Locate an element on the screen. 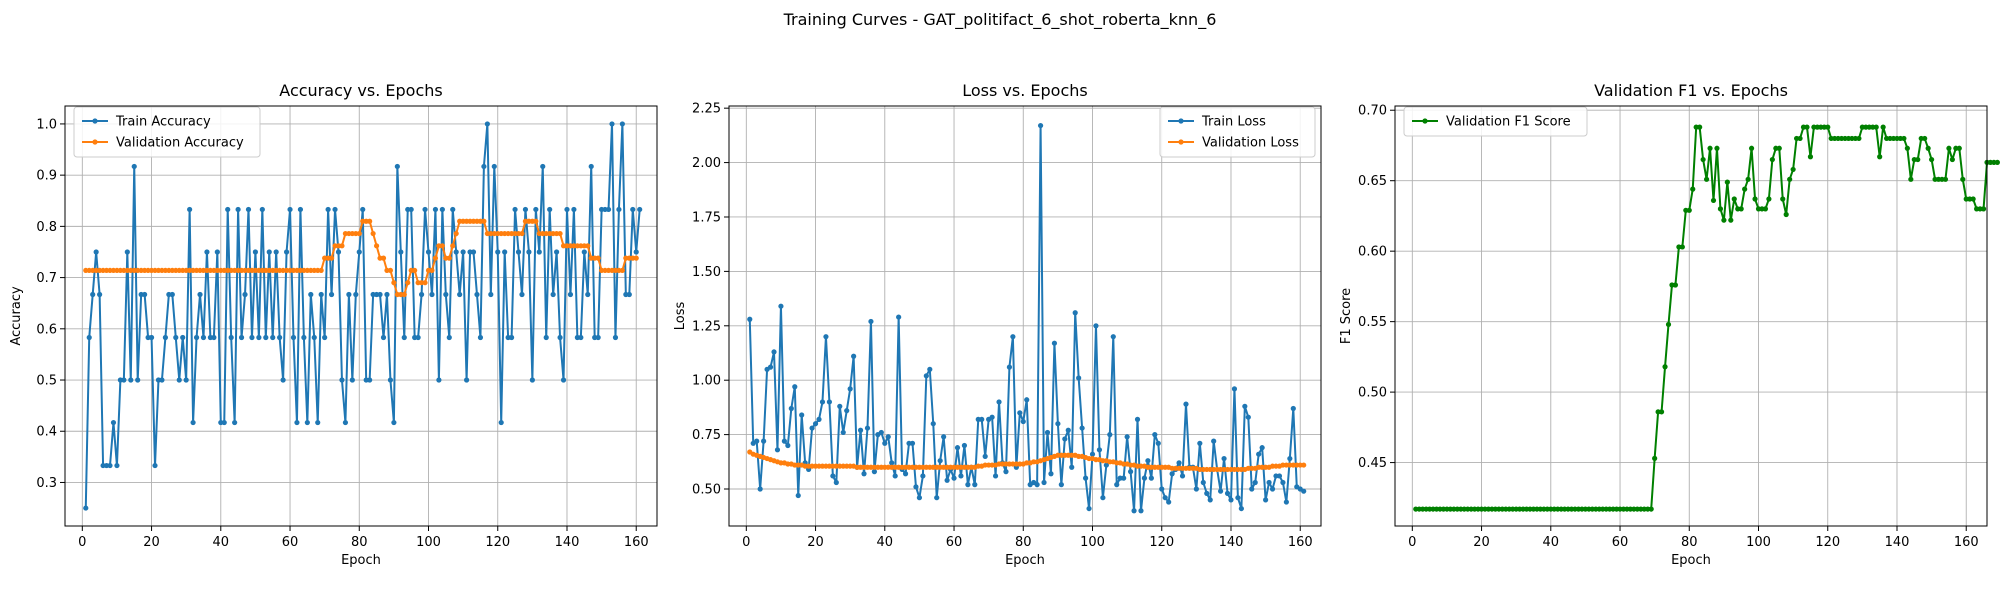 This screenshot has width=2000, height=600. y-tick-label: 2.25 is located at coordinates (706, 109).